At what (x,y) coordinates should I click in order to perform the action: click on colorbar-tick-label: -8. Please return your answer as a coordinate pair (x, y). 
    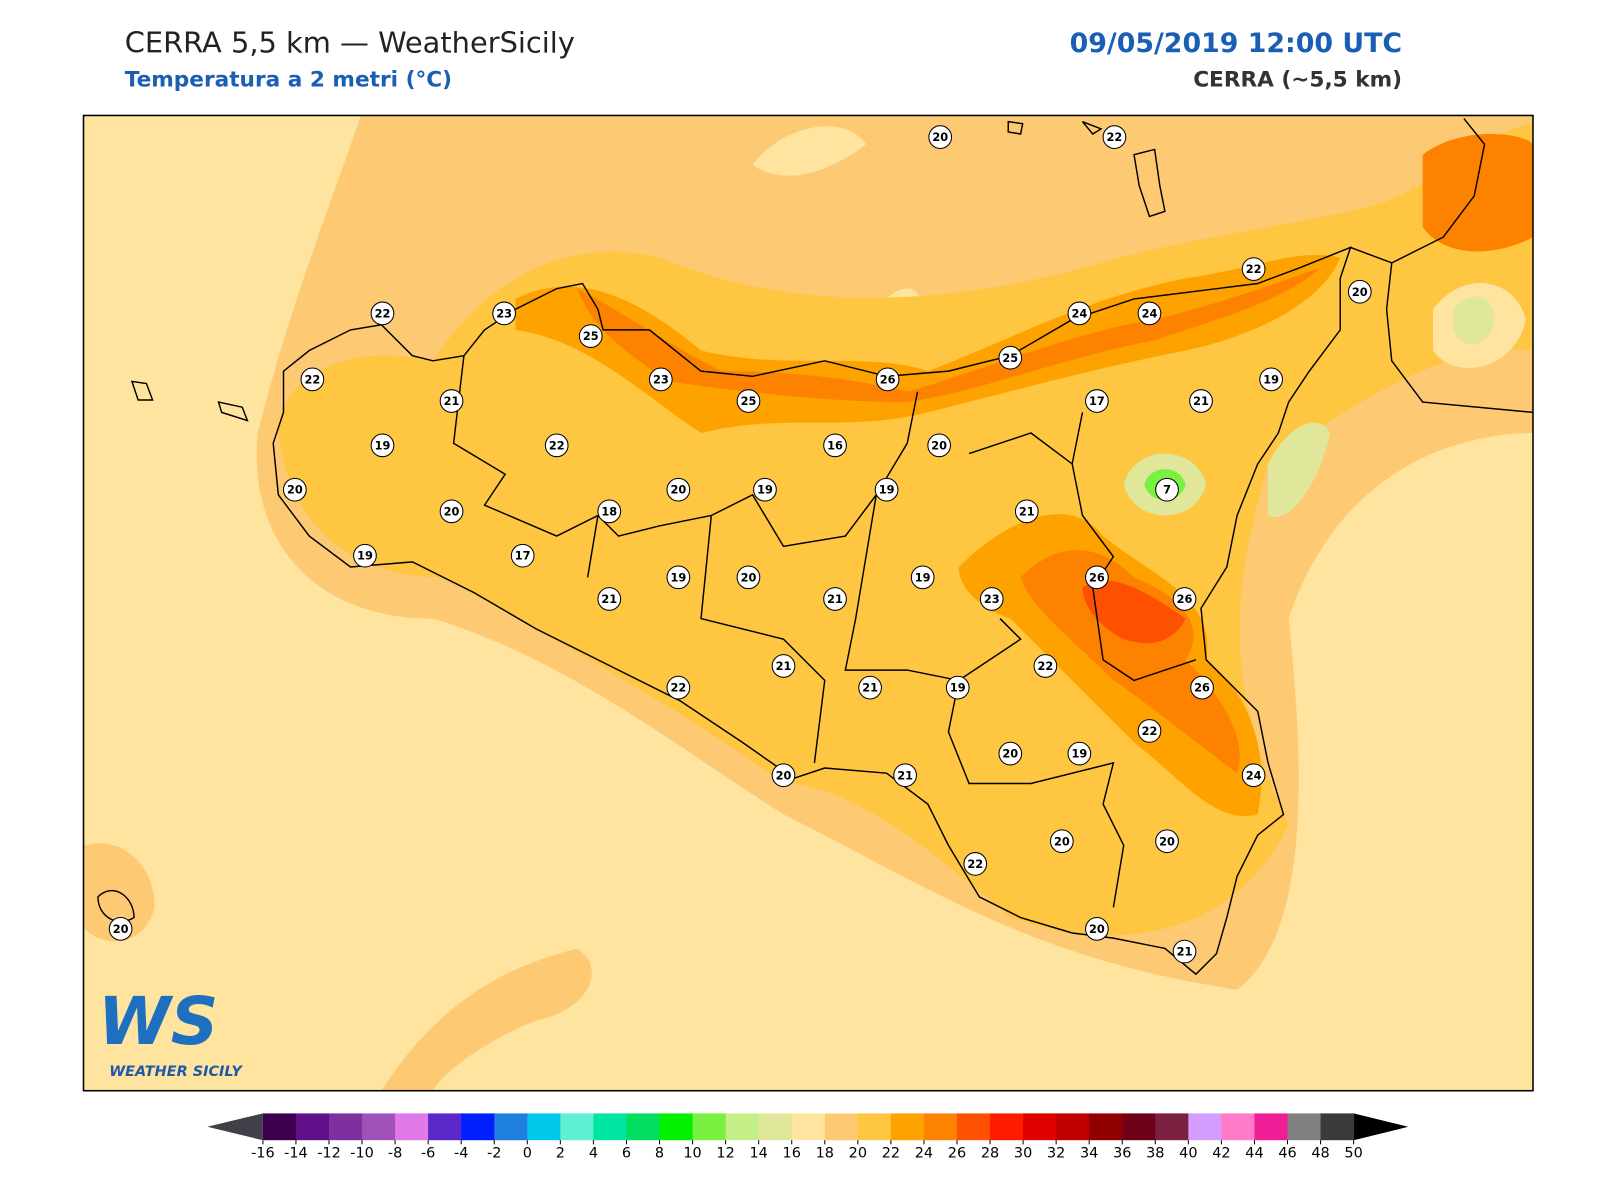
    Looking at the image, I should click on (395, 1154).